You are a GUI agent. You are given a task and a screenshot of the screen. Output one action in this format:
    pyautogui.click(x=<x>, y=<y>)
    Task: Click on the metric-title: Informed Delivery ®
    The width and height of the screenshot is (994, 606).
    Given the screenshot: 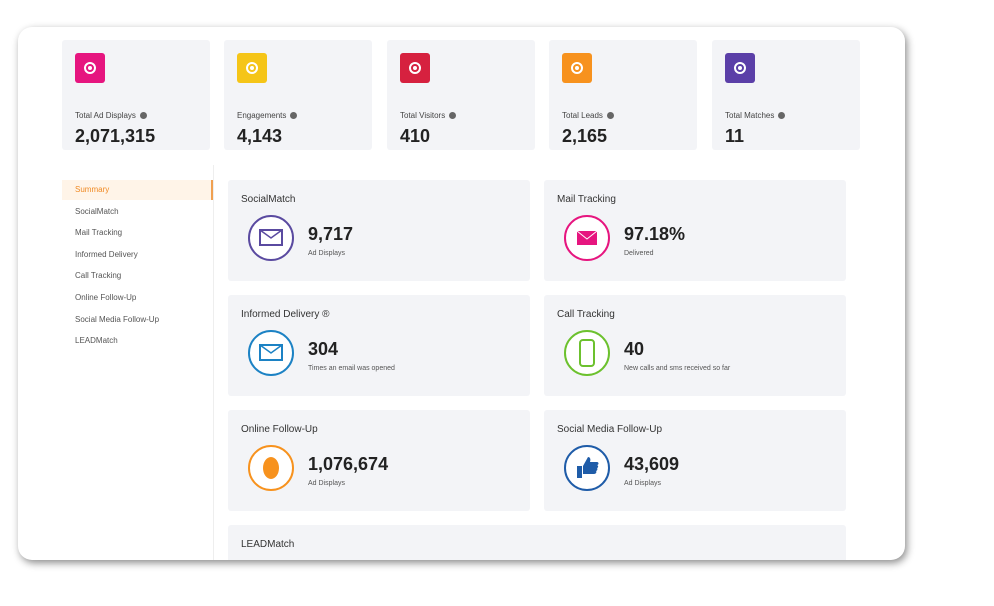 What is the action you would take?
    pyautogui.click(x=285, y=314)
    